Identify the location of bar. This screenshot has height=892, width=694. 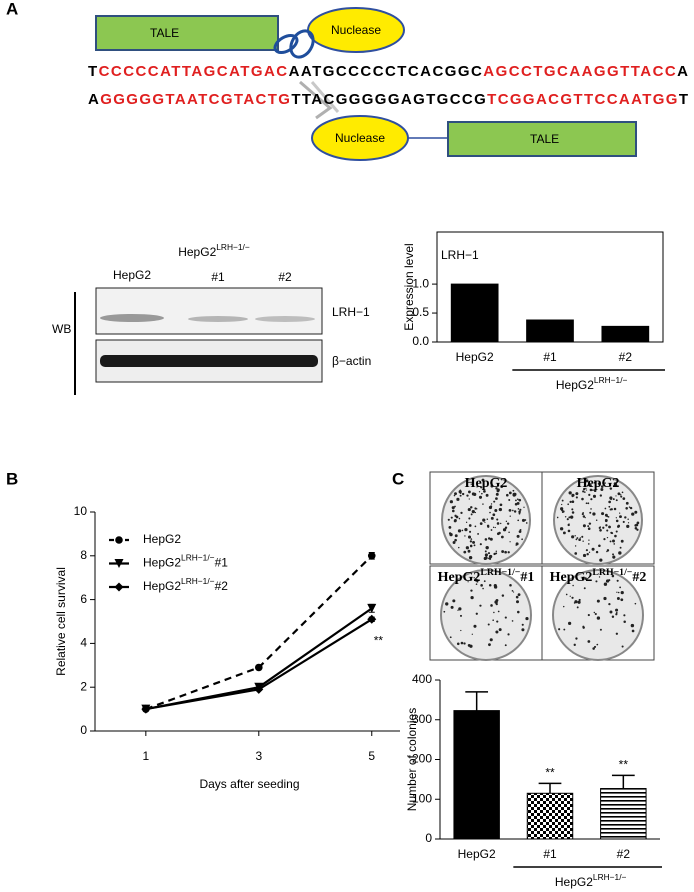
(625, 334).